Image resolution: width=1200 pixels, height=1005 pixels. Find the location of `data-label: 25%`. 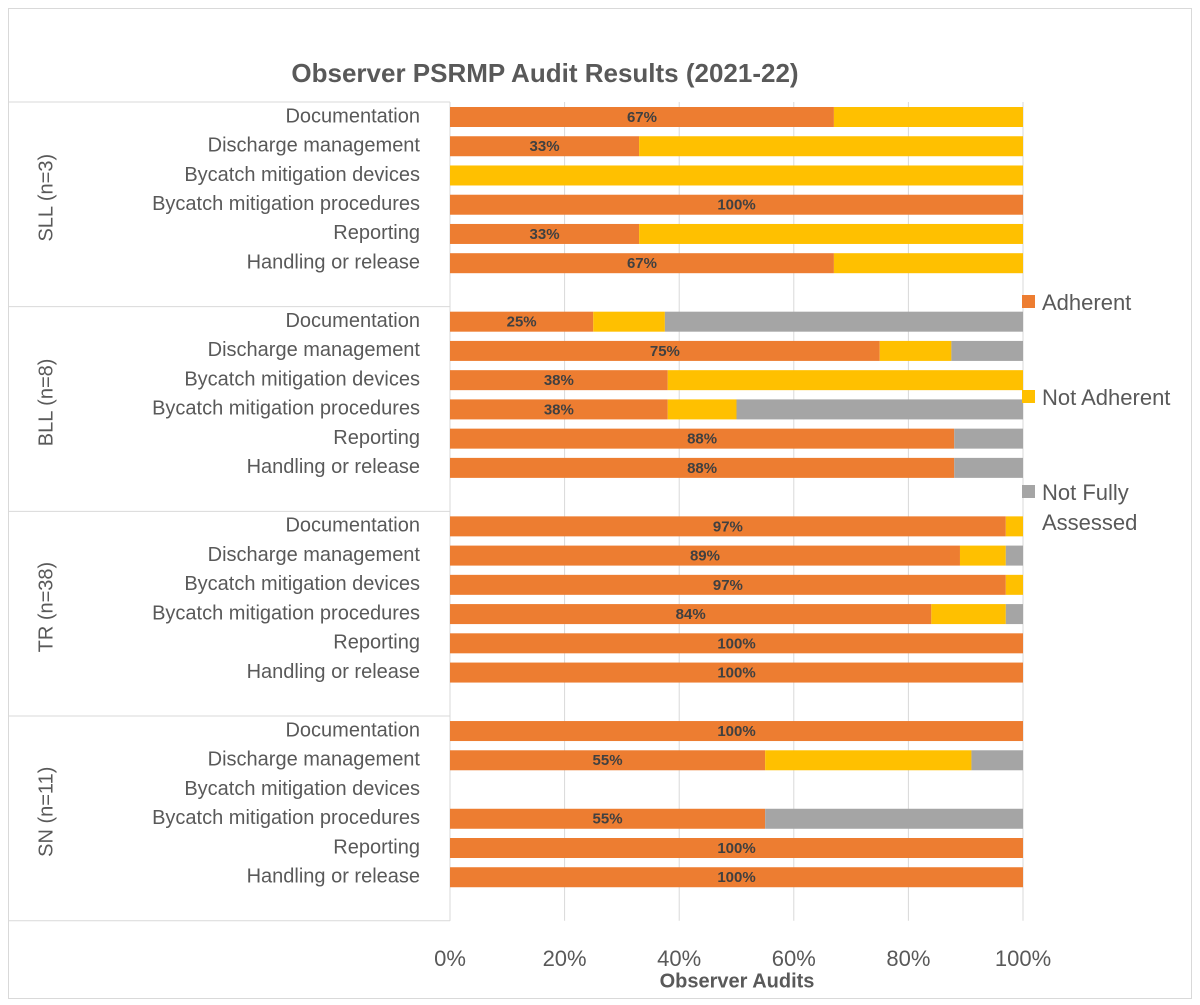

data-label: 25% is located at coordinates (522, 322).